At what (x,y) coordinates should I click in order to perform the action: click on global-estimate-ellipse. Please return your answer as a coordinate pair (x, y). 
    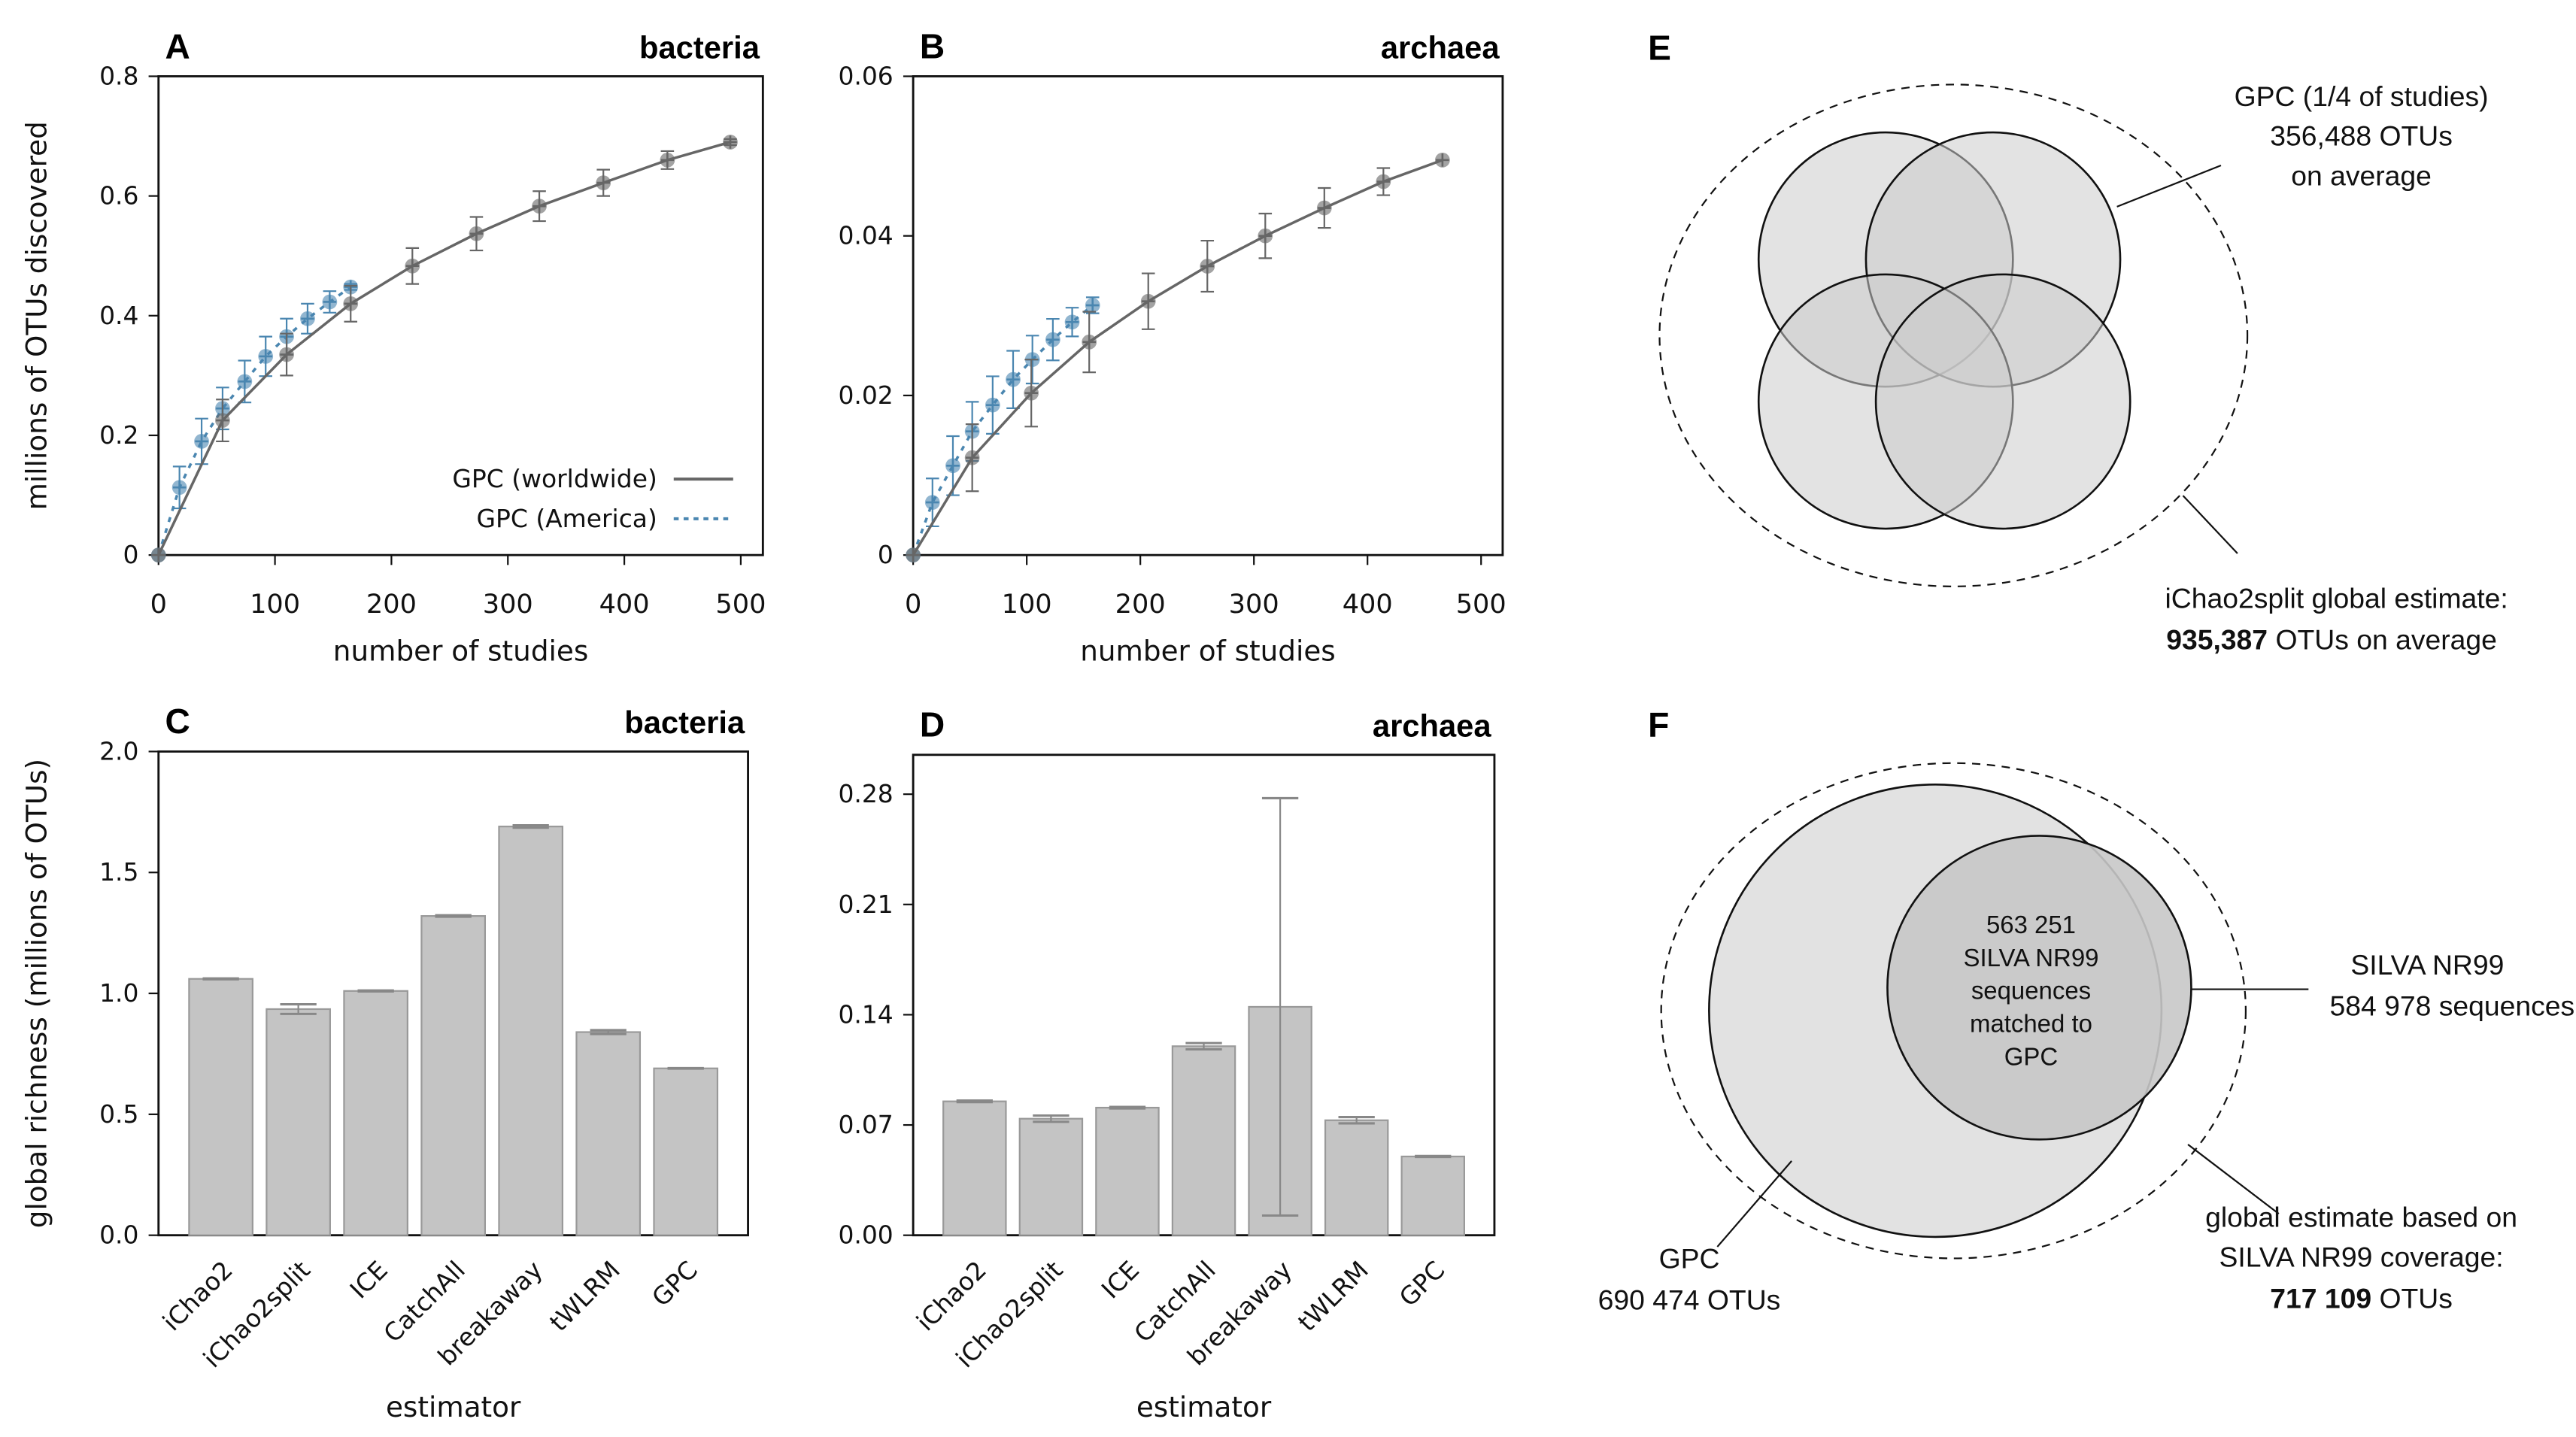
    Looking at the image, I should click on (1953, 1011).